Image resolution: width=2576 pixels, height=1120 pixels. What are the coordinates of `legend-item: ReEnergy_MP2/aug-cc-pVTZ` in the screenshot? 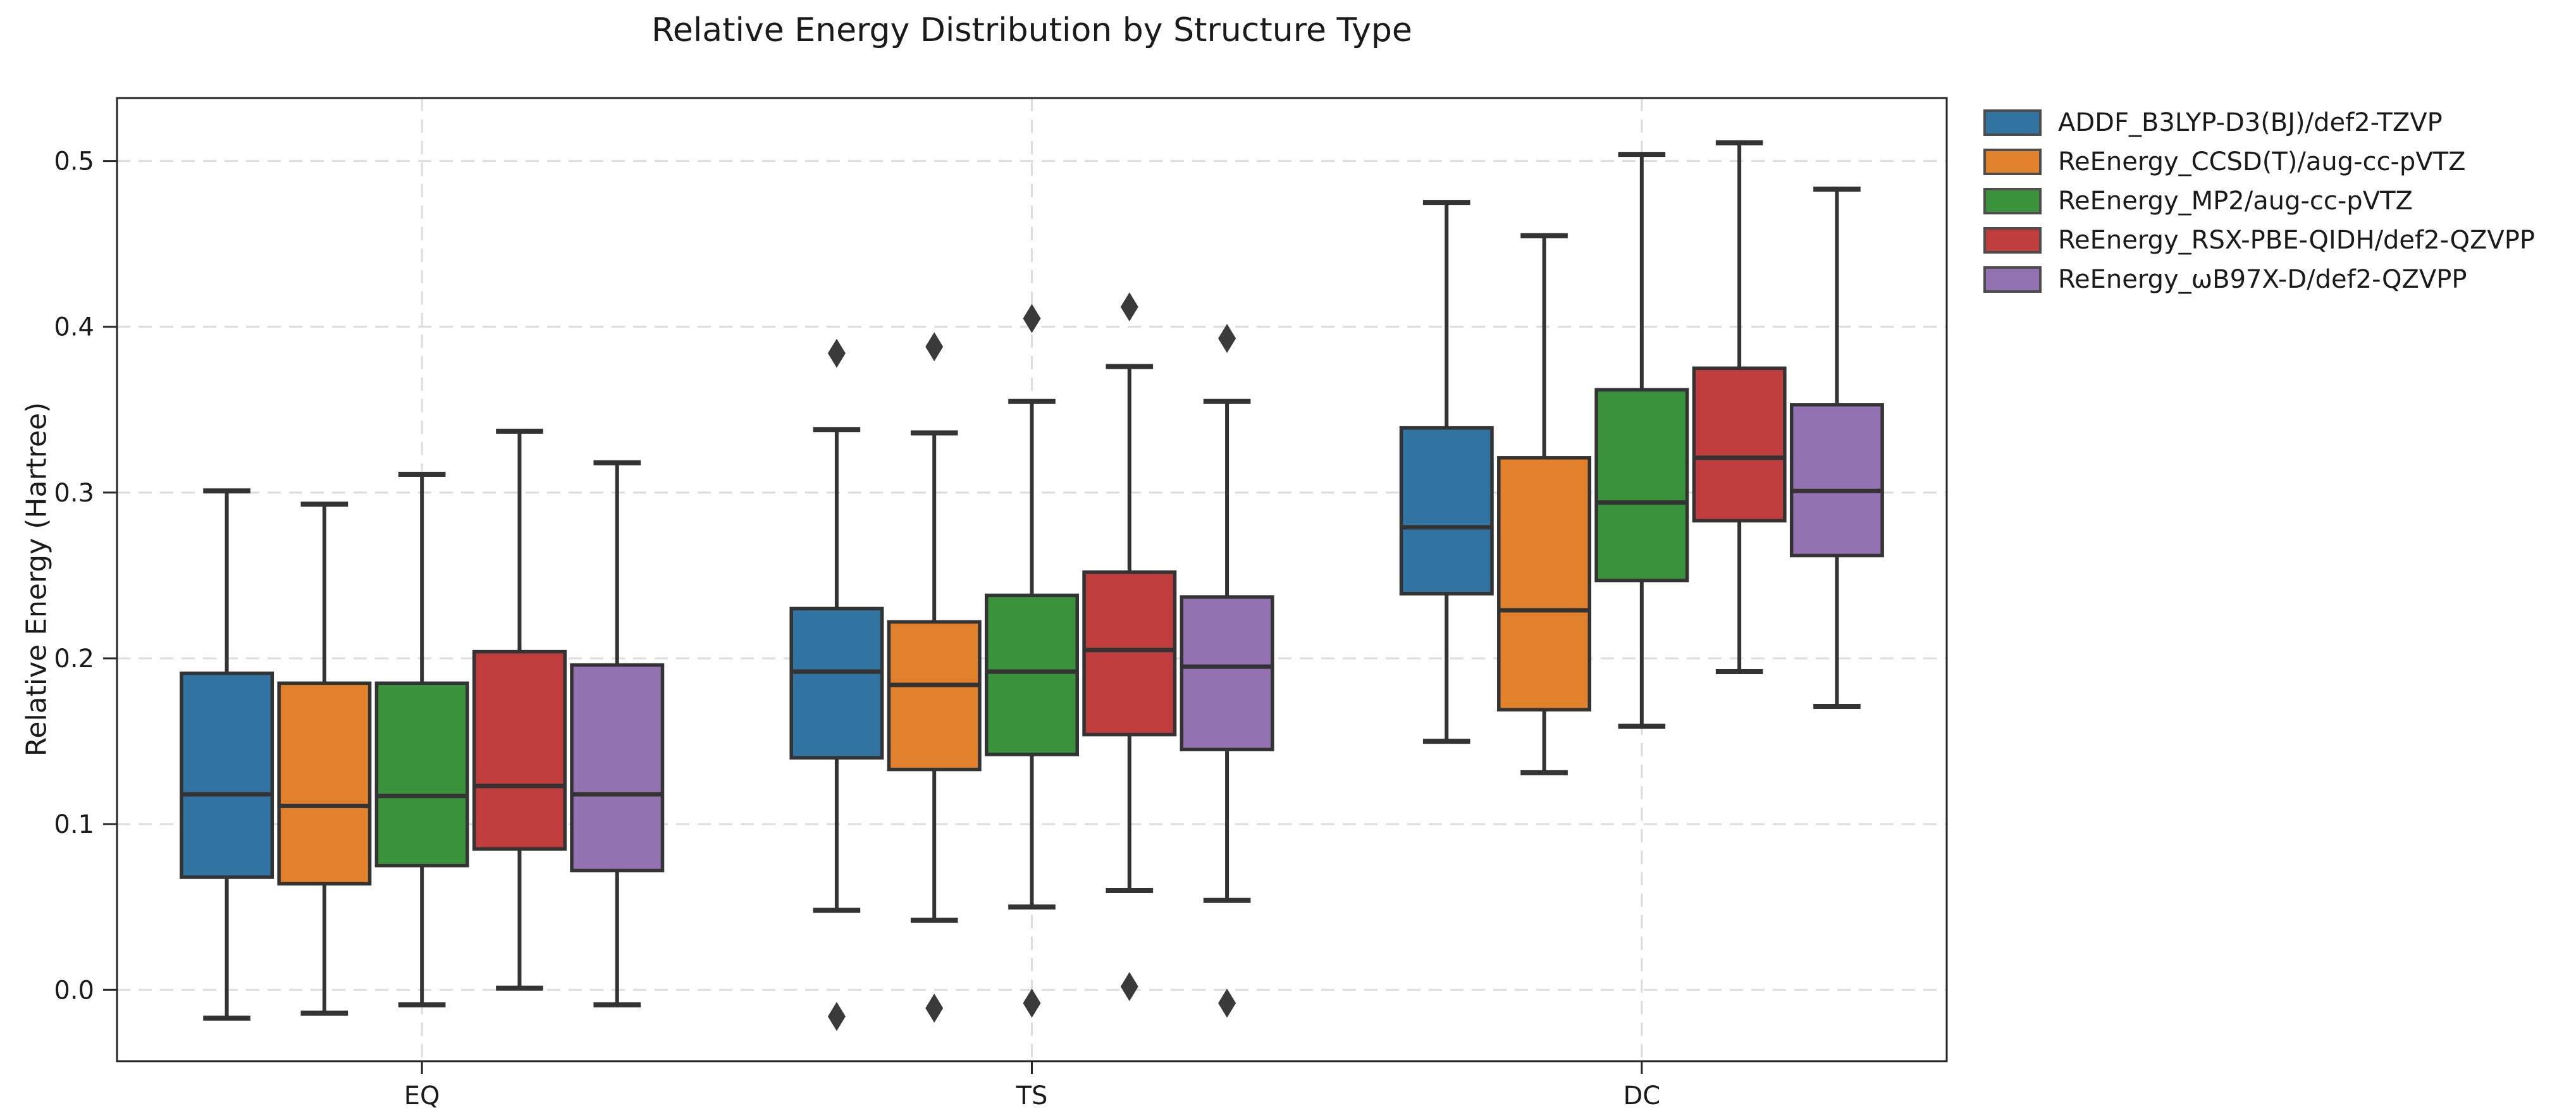 It's located at (2259, 201).